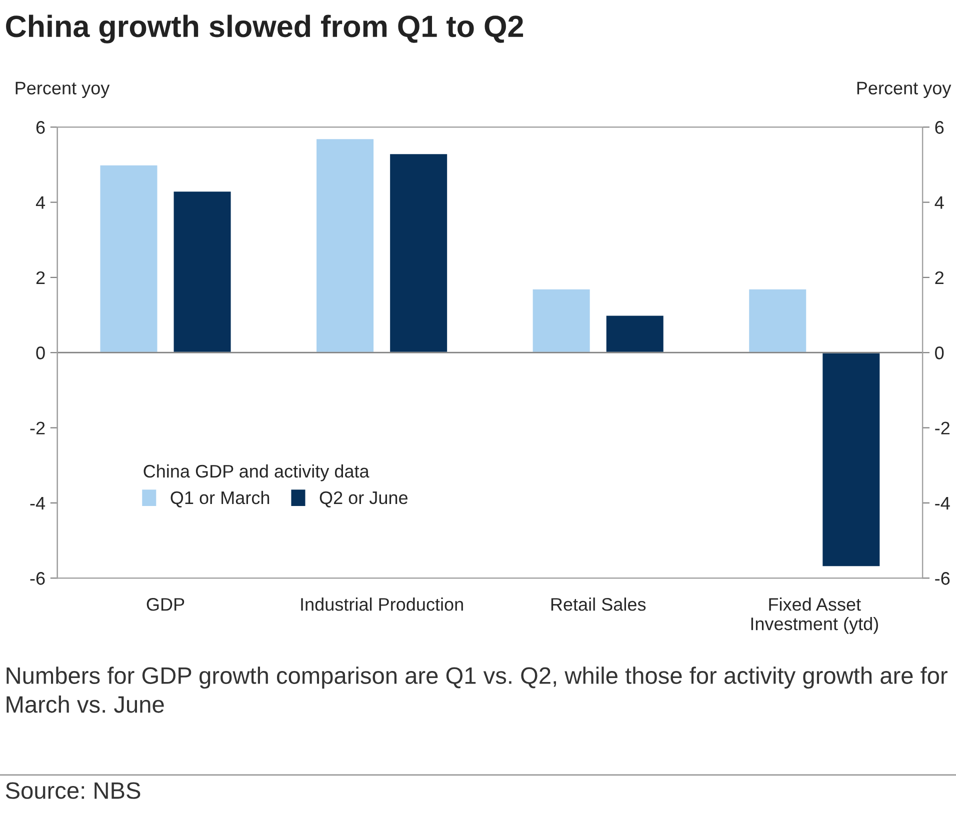  I want to click on y-tick-label: -2, so click(37, 428).